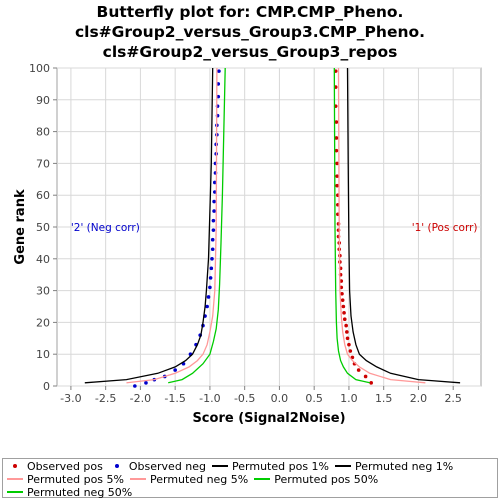 Image resolution: width=500 pixels, height=500 pixels. Describe the element at coordinates (43, 291) in the screenshot. I see `y-tick-label: 30` at that location.